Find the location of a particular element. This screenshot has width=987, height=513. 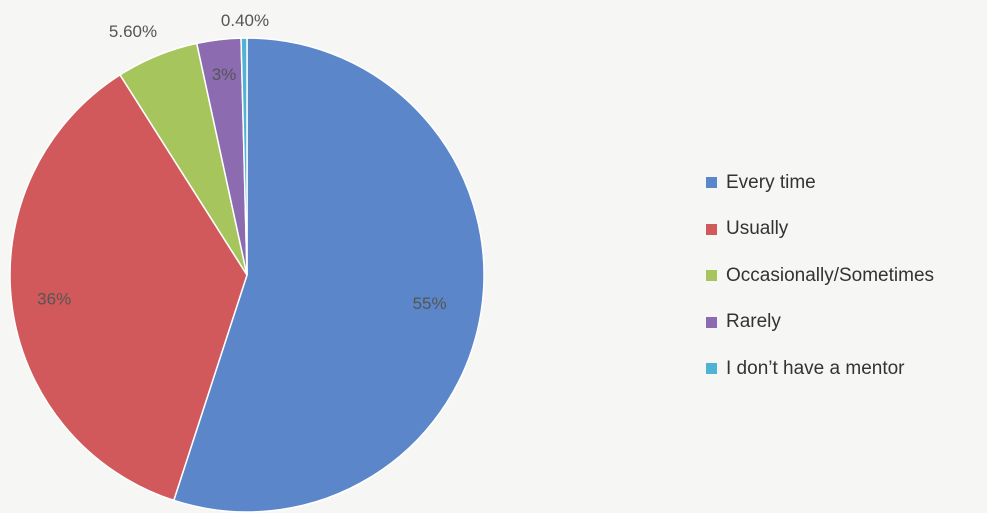

legend-swatch-rarely is located at coordinates (711, 322).